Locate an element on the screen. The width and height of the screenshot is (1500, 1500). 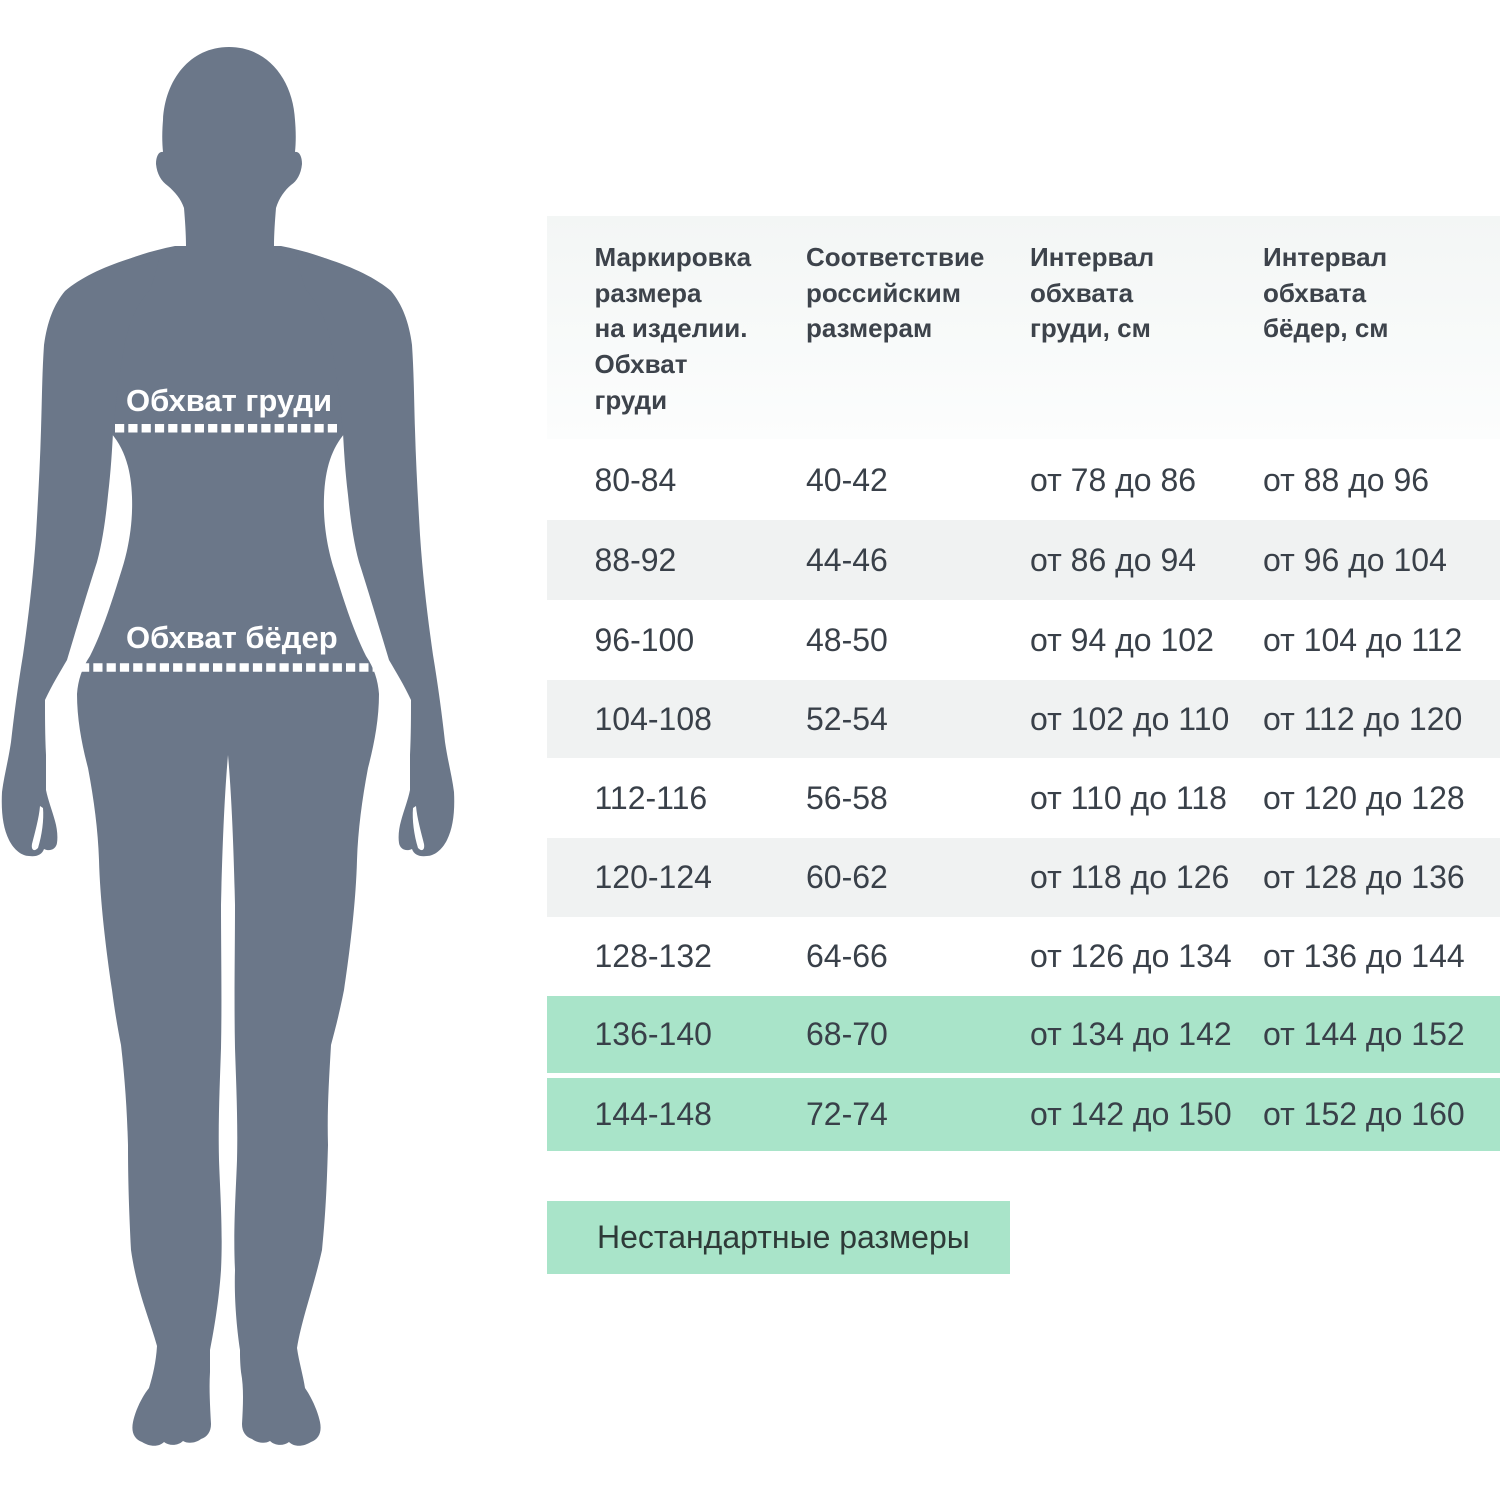
svg-text: Обхват груди is located at coordinates (229, 400).